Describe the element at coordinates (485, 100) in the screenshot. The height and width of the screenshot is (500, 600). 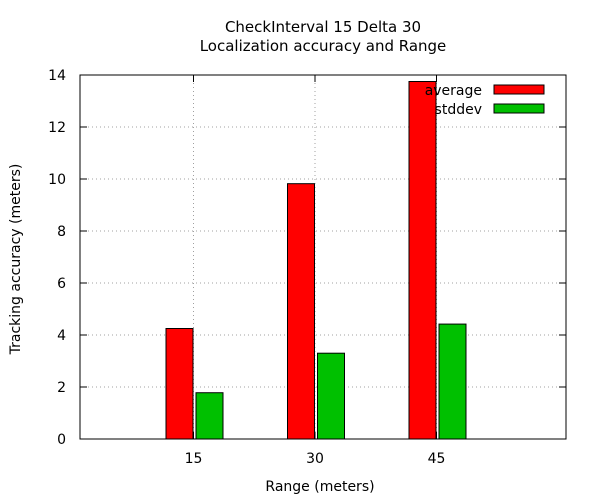
I see `legend: average stddev` at that location.